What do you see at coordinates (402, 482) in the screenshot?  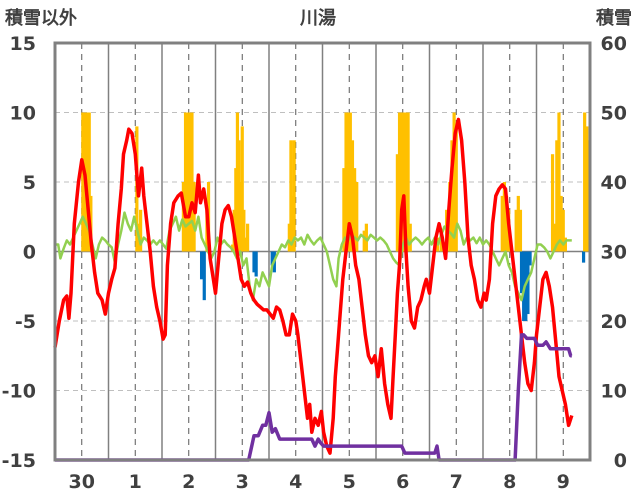 I see `x-tick-label: 6` at bounding box center [402, 482].